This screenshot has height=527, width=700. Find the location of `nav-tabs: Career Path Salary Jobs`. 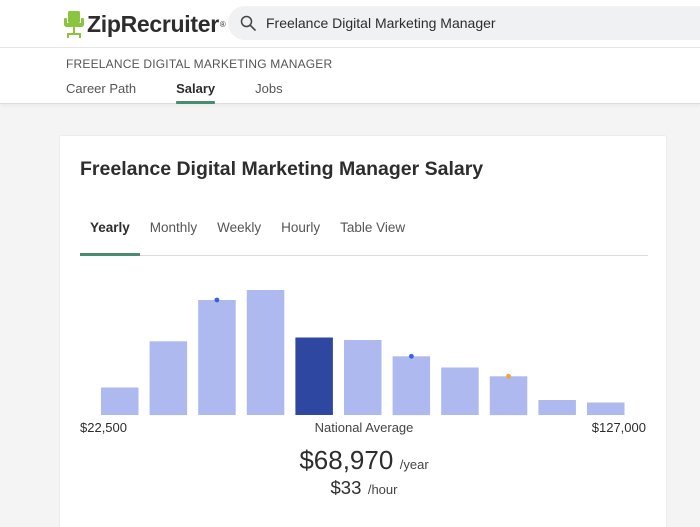

nav-tabs: Career Path Salary Jobs is located at coordinates (194, 92).